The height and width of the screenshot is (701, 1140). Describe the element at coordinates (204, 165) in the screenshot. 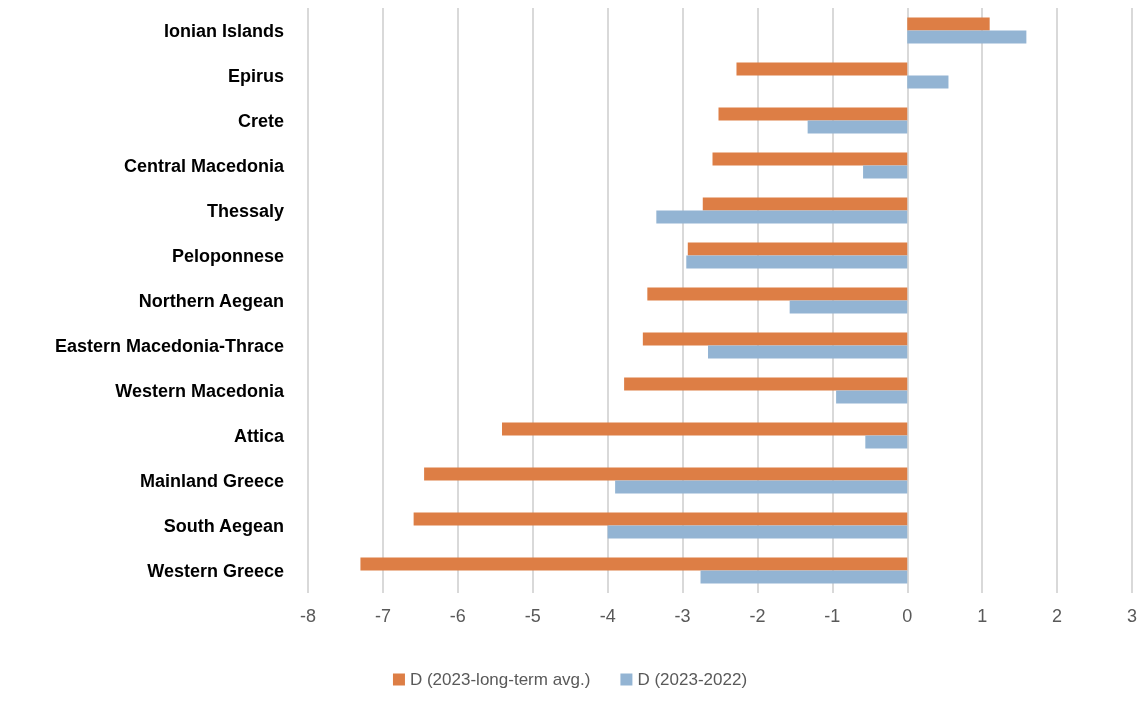

I see `y-tick-label: Central Macedonia` at that location.